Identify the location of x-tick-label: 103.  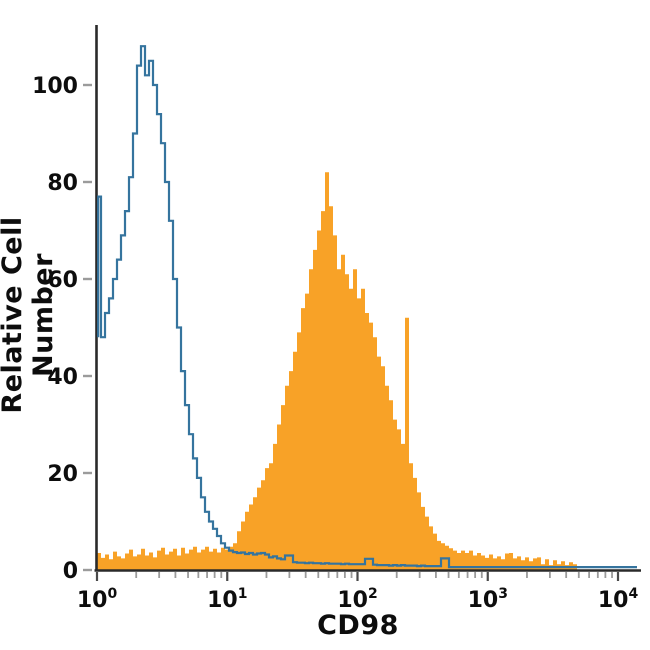
(488, 599).